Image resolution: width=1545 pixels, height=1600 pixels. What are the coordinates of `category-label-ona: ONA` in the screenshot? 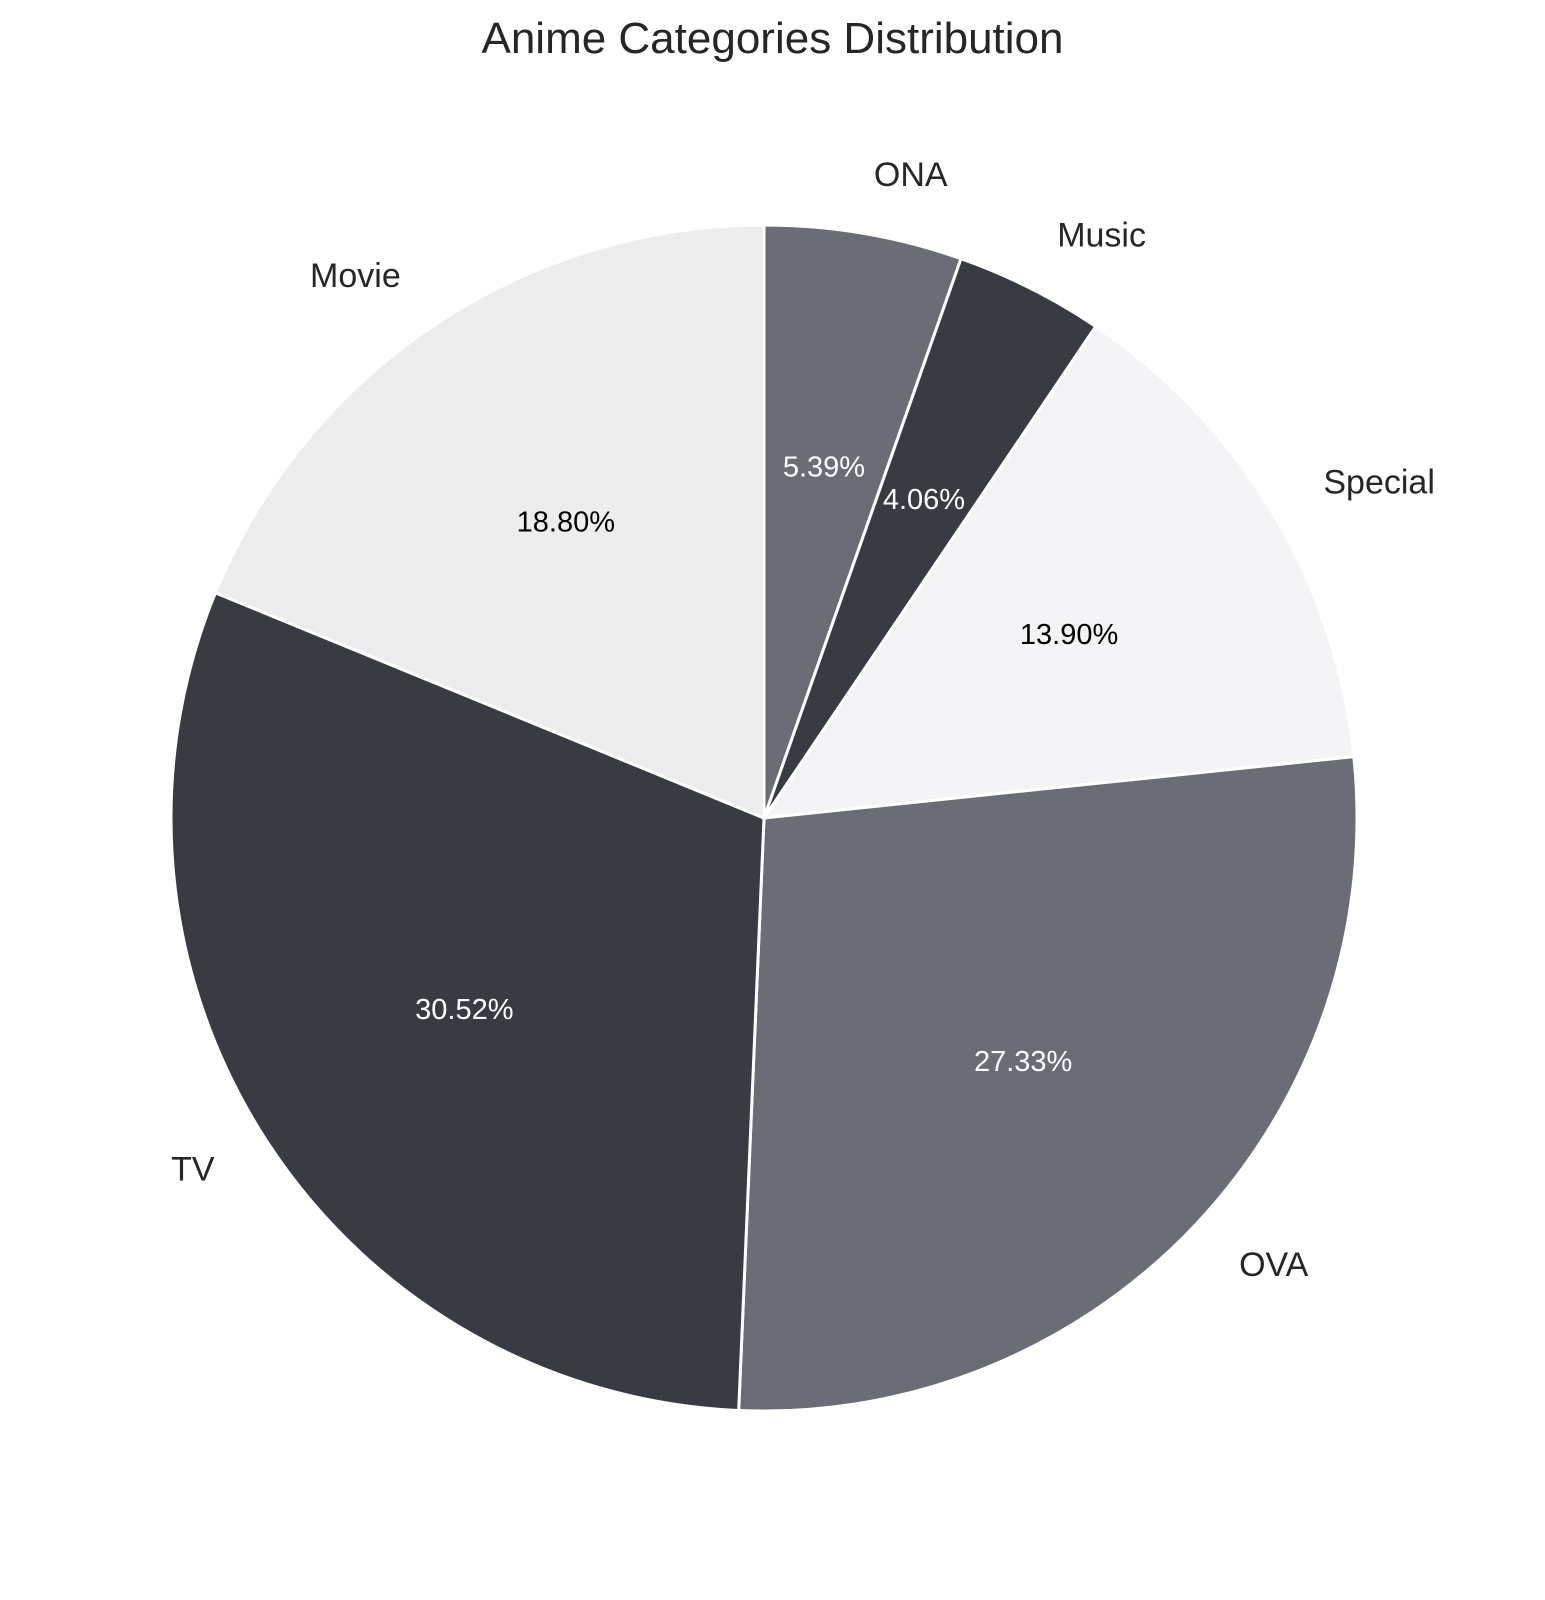 It's located at (911, 175).